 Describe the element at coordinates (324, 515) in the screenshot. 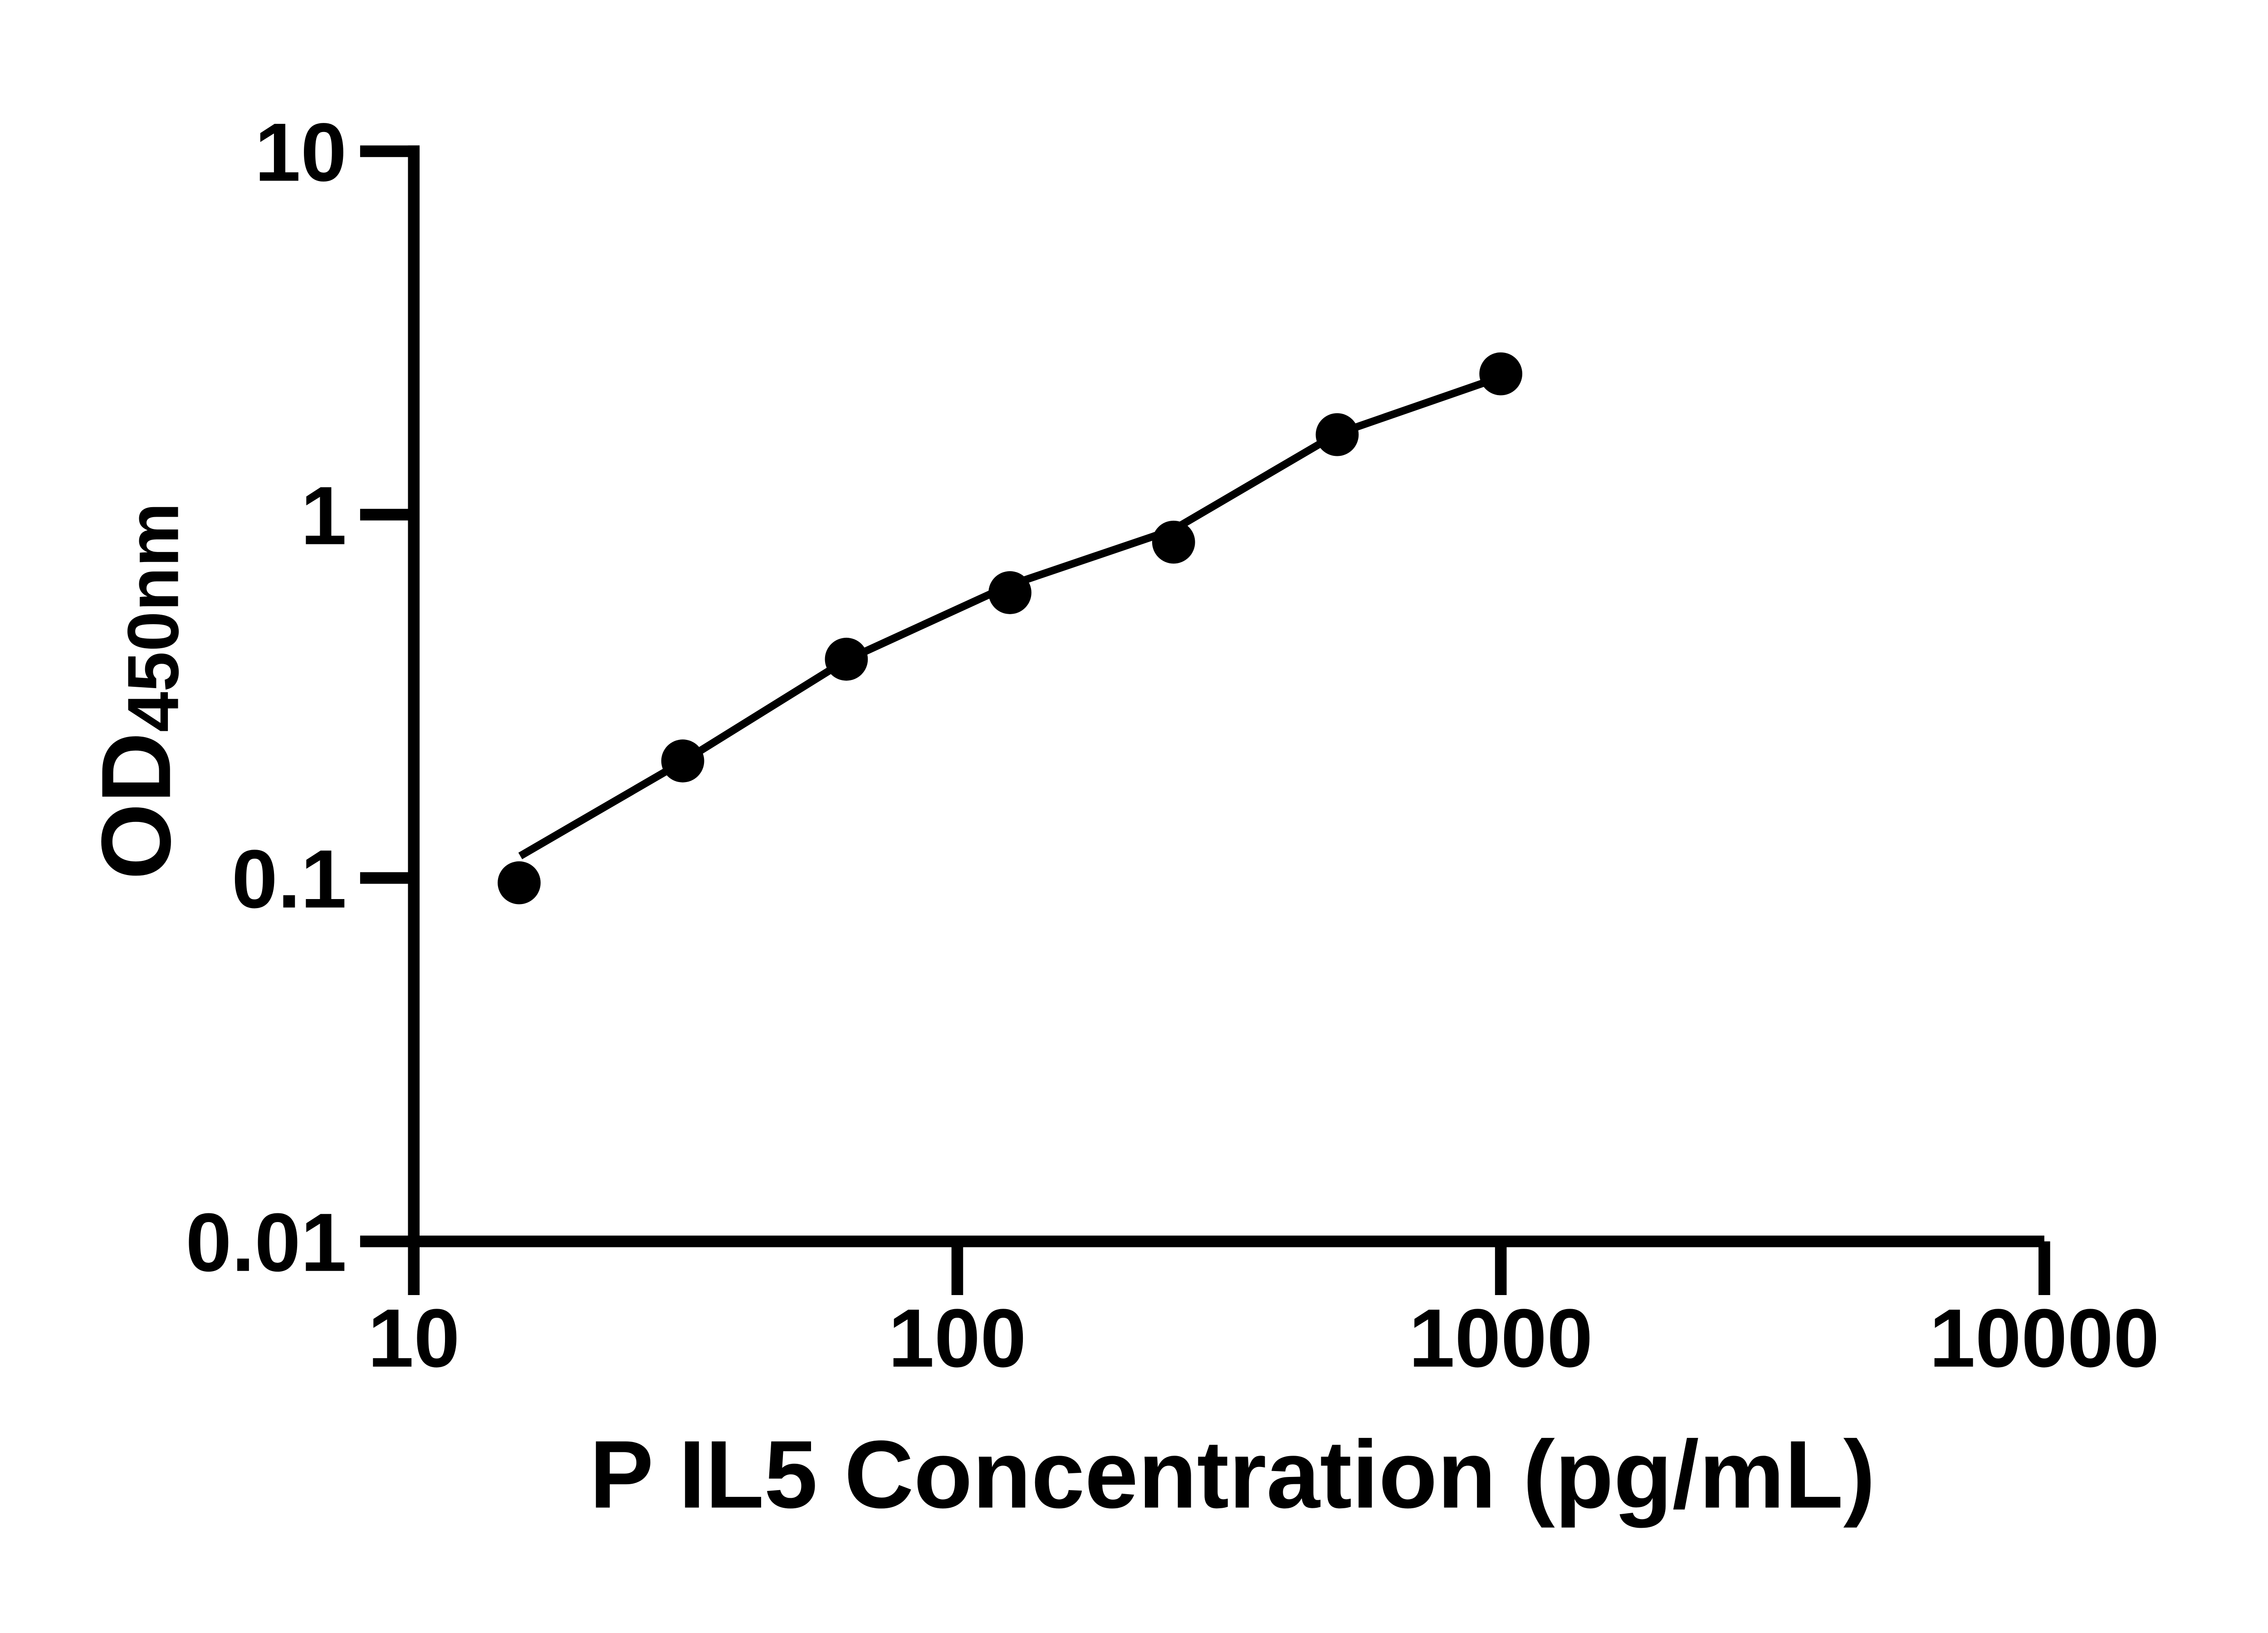

I see `y-tick-label: 1` at that location.